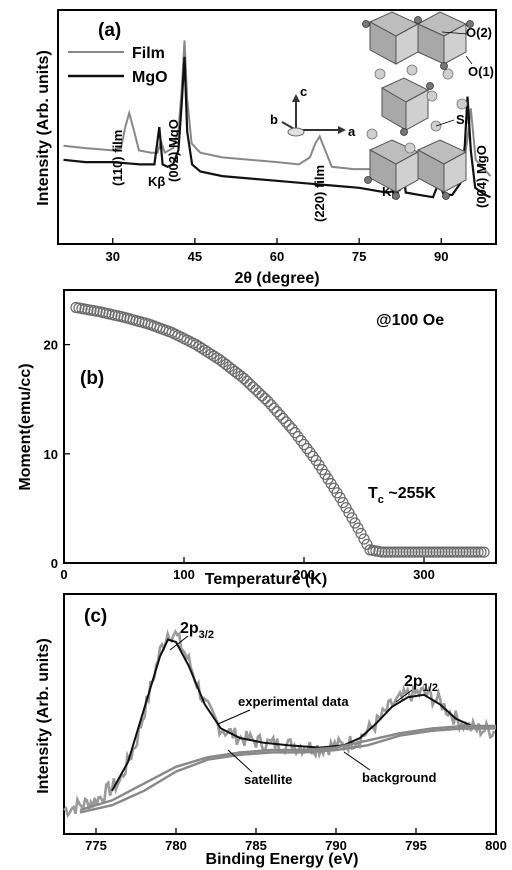 This screenshot has width=512, height=870. Describe the element at coordinates (43, 716) in the screenshot. I see `panel-c-y-axis-label: Intensity (Arb. units)` at that location.